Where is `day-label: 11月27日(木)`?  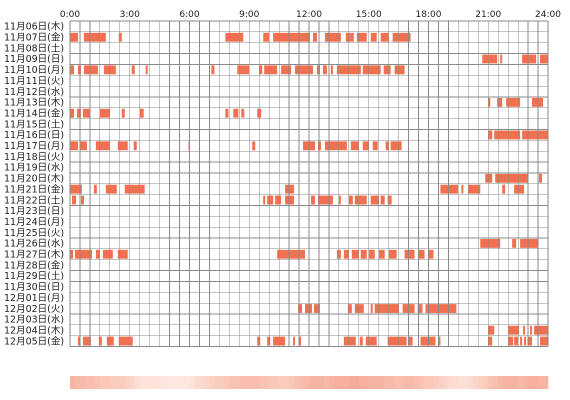 day-label: 11月27日(木) is located at coordinates (34, 255).